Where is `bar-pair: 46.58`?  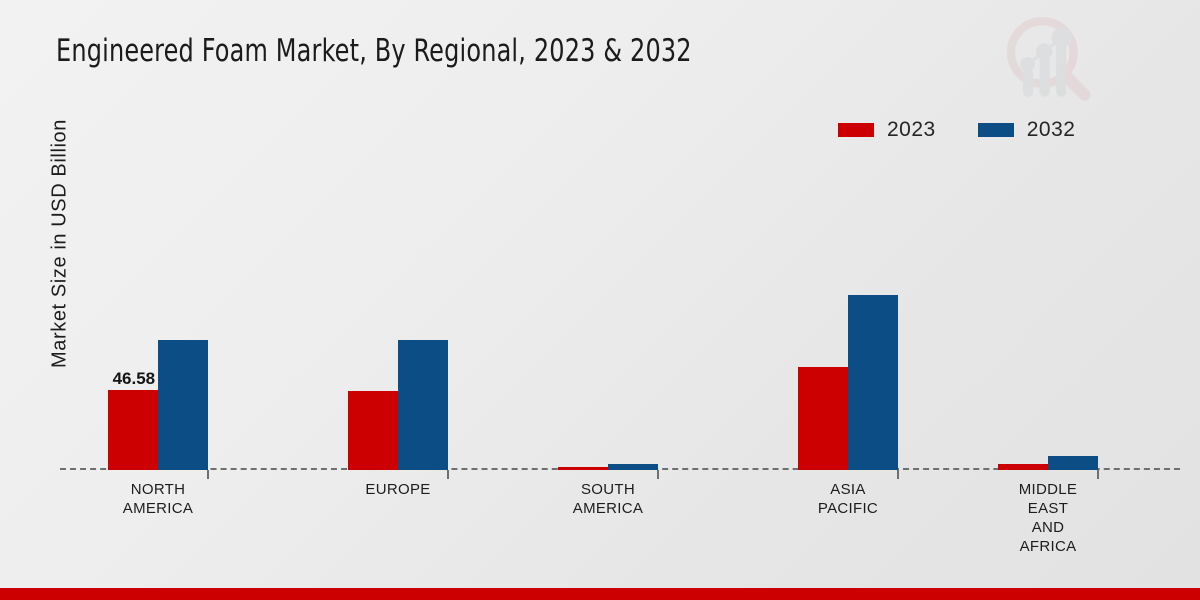 bar-pair: 46.58 is located at coordinates (158, 314).